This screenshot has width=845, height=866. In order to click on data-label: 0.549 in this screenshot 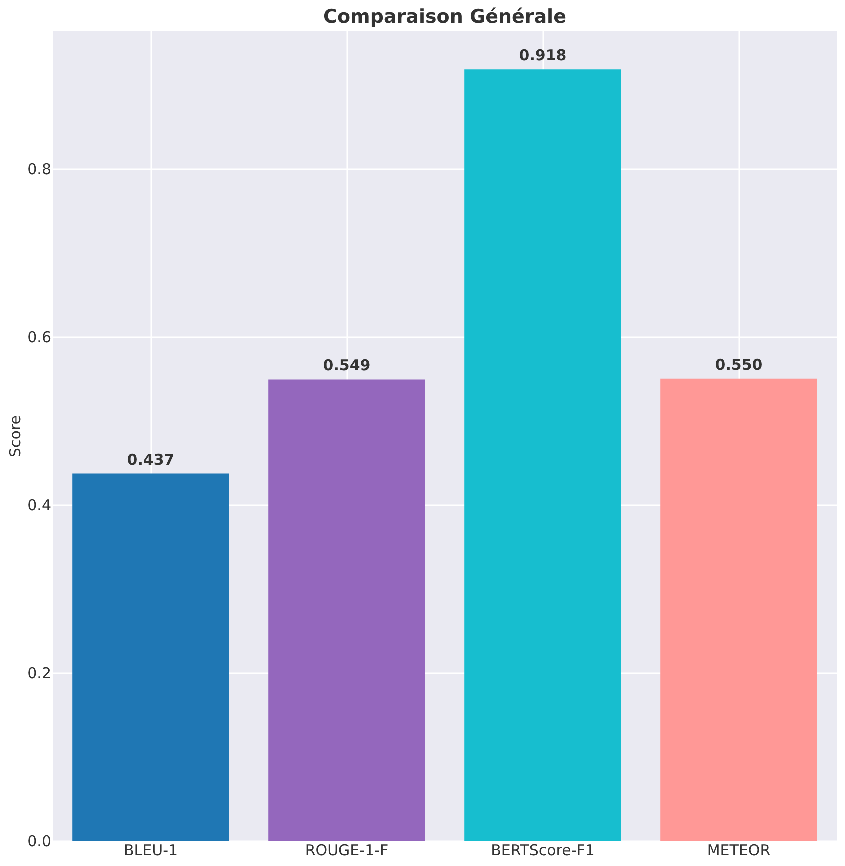, I will do `click(347, 365)`.